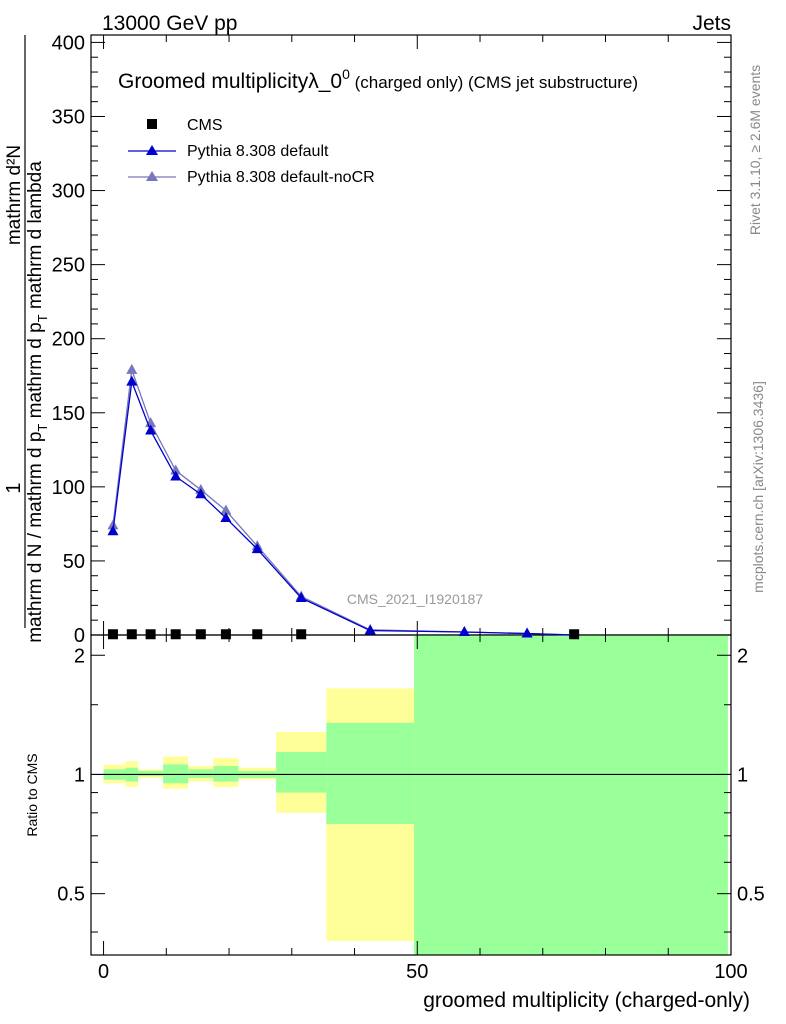  I want to click on analysis-id-label: CMS_2021_I1920187, so click(415, 599).